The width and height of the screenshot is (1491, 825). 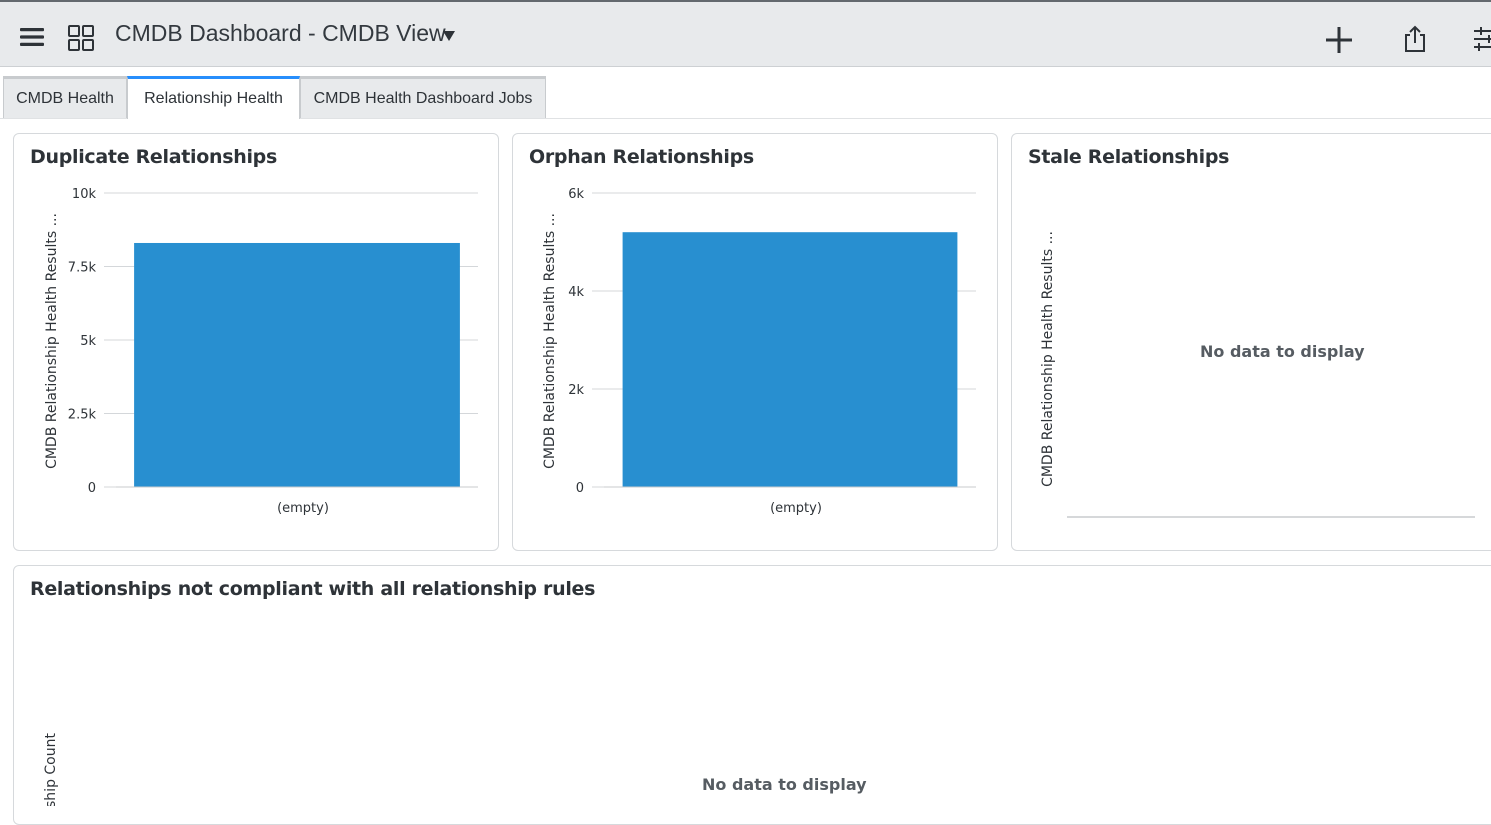 What do you see at coordinates (576, 390) in the screenshot?
I see `y-tick-label: 2k` at bounding box center [576, 390].